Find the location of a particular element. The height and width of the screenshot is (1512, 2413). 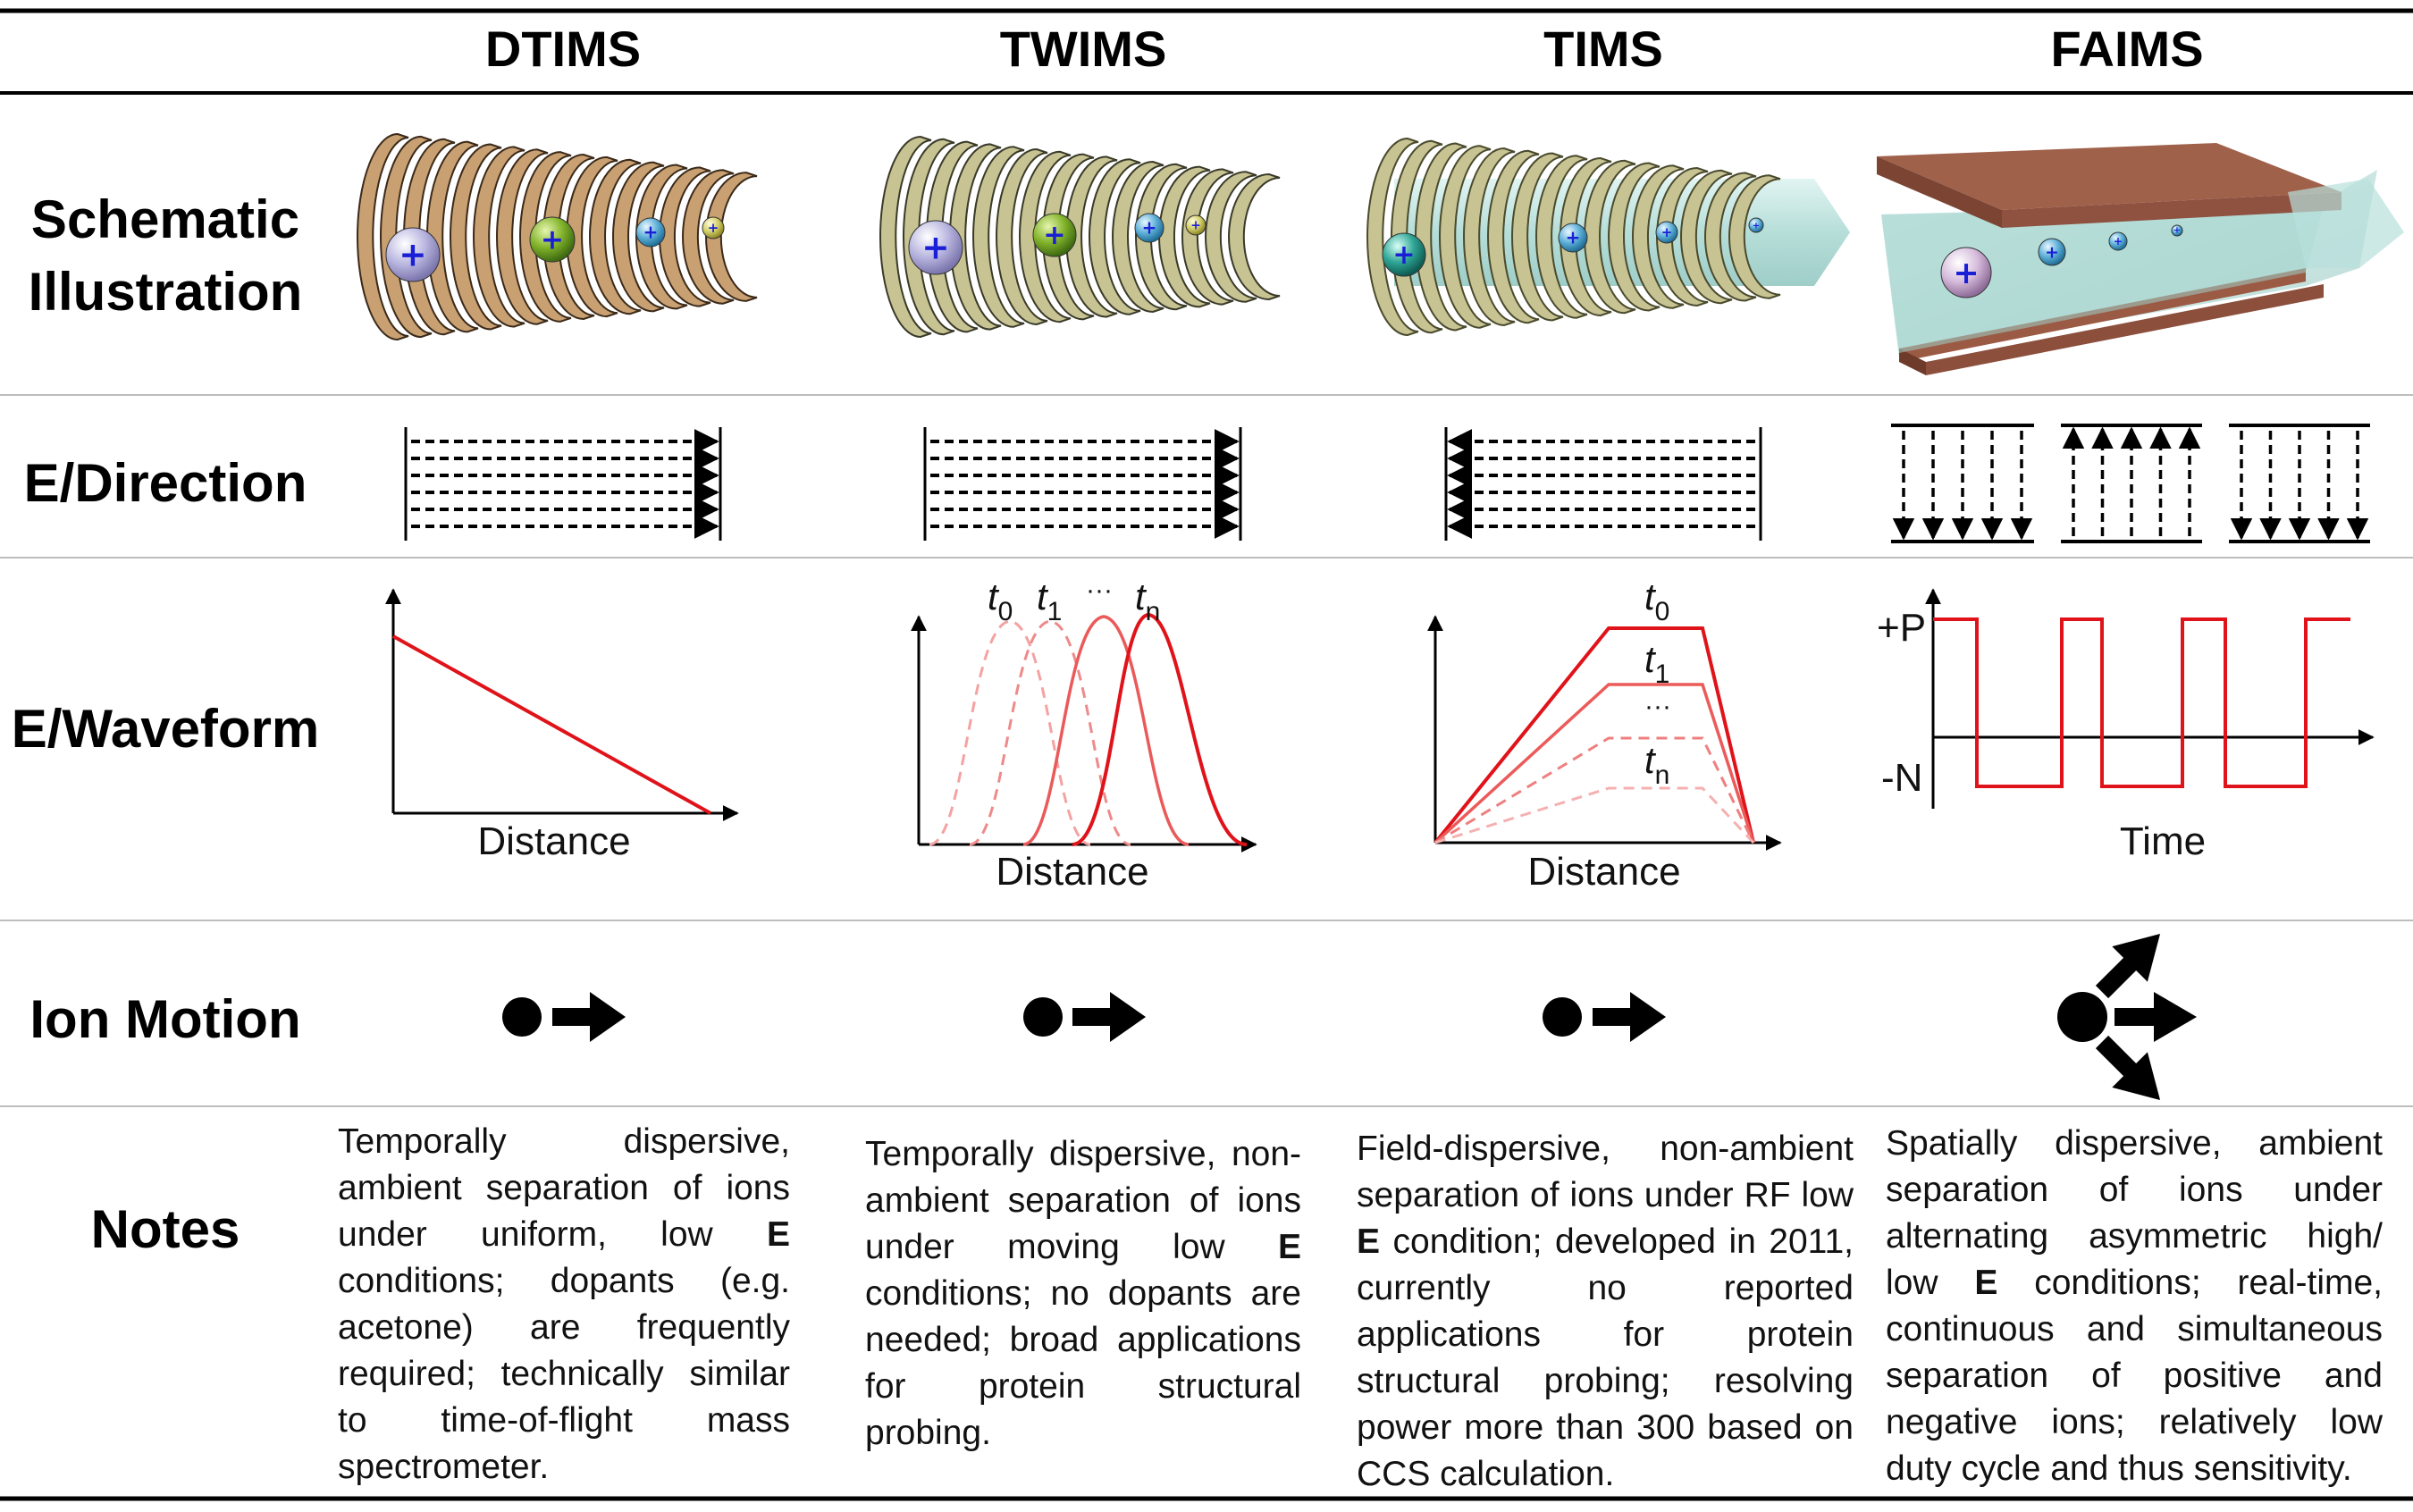

faims-motion-arrow-right is located at coordinates (2156, 1017).